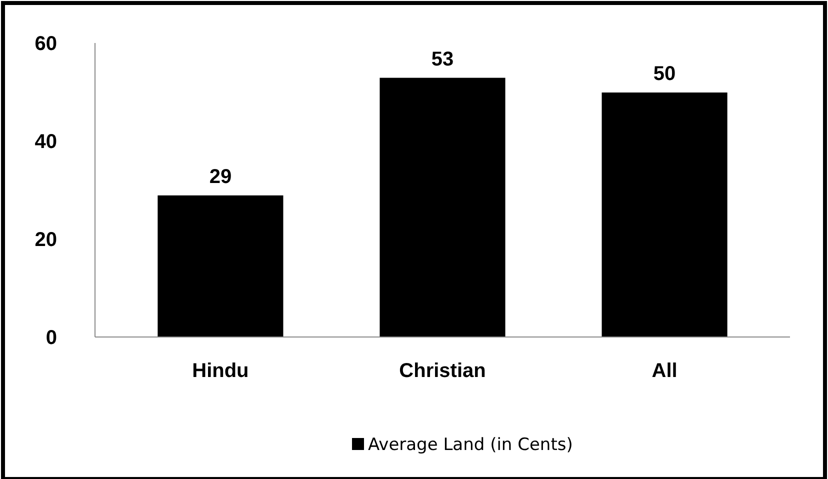 Image resolution: width=828 pixels, height=479 pixels. What do you see at coordinates (664, 74) in the screenshot?
I see `data-label: 50` at bounding box center [664, 74].